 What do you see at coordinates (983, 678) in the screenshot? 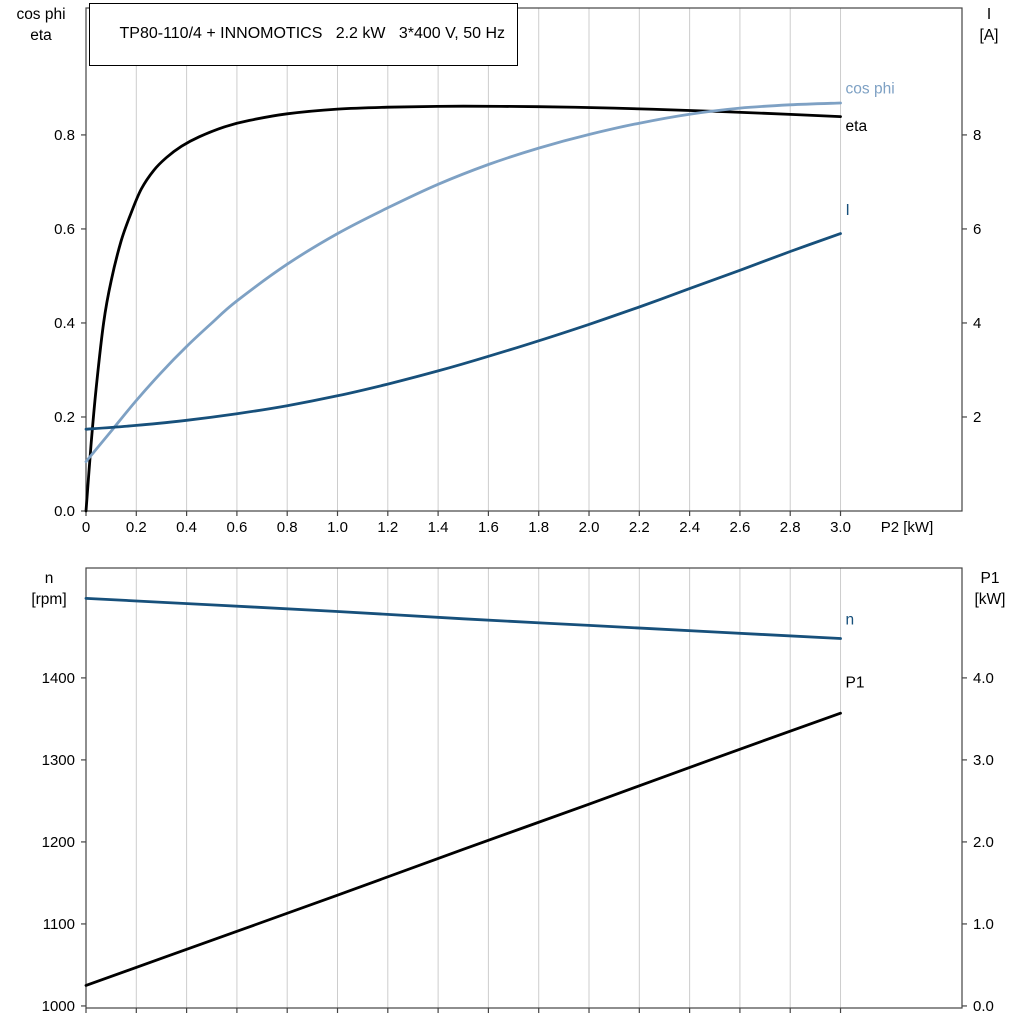
I see `y-right-tick-label: 4.0` at bounding box center [983, 678].